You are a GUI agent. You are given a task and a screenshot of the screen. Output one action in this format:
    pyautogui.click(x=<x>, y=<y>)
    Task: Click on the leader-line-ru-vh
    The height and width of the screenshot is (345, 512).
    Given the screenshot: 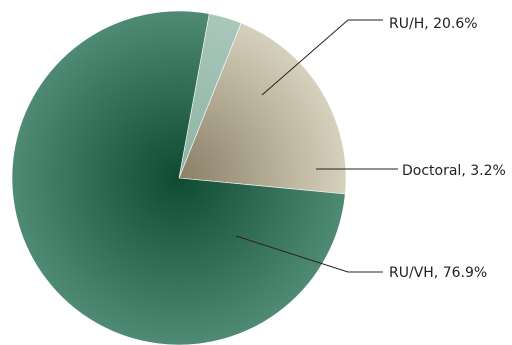 What is the action you would take?
    pyautogui.click(x=309, y=254)
    